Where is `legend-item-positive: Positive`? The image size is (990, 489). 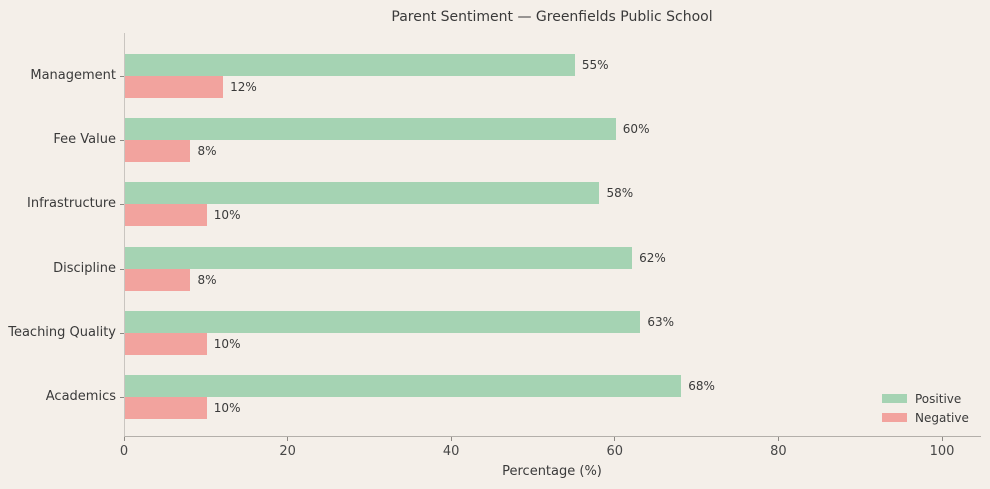 legend-item-positive: Positive is located at coordinates (925, 398).